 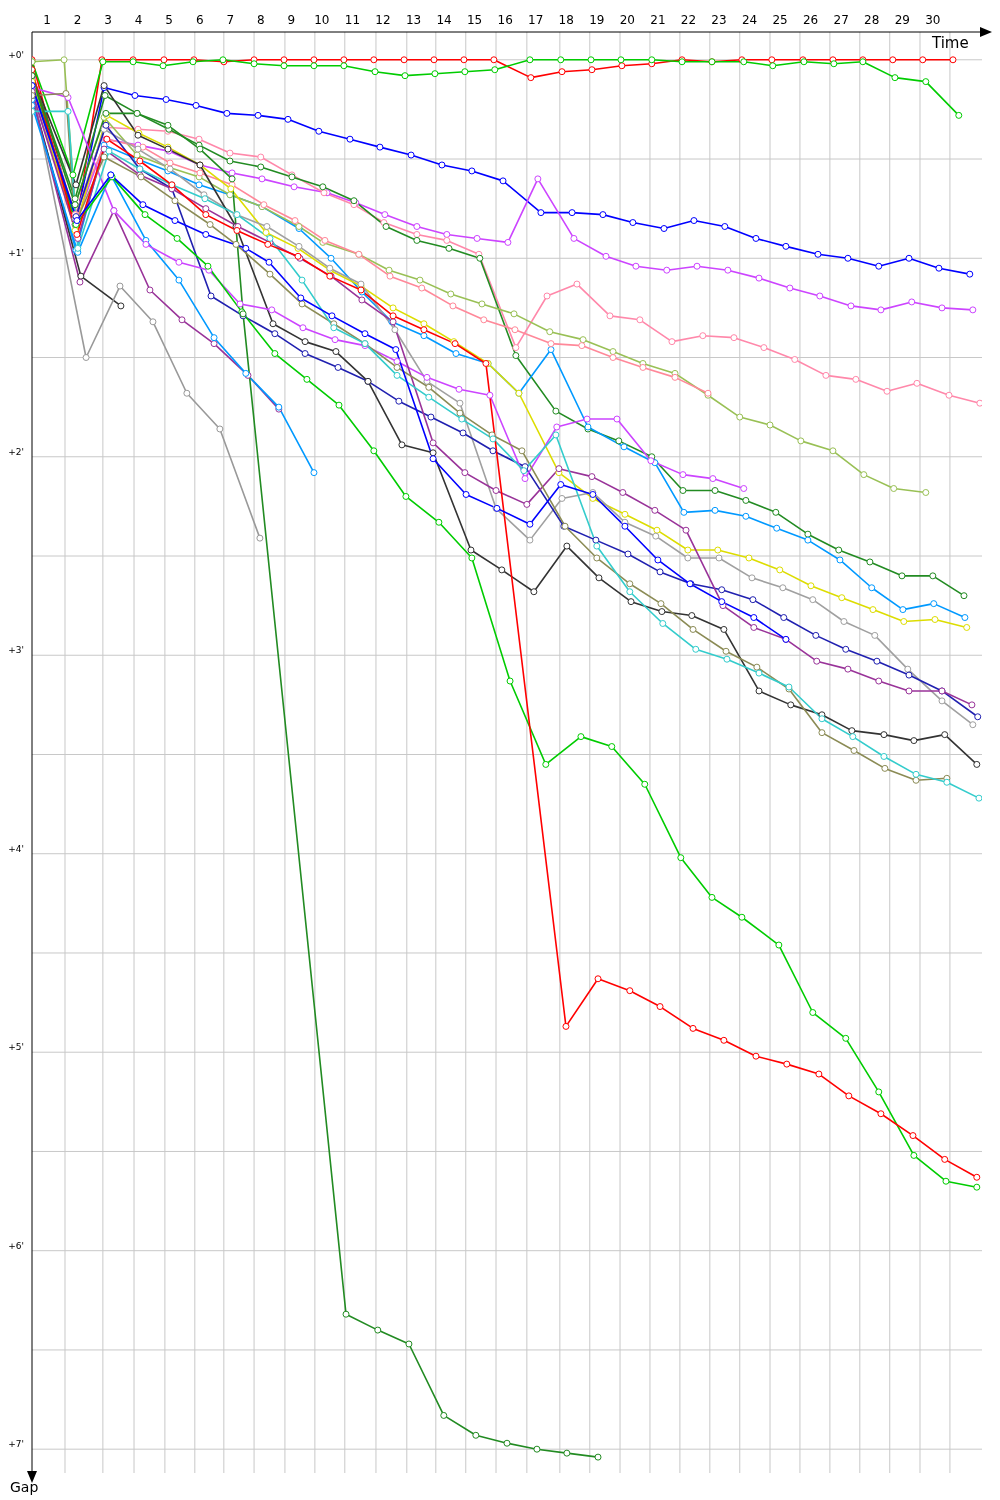 I want to click on x-tick-label: 25, so click(x=780, y=20).